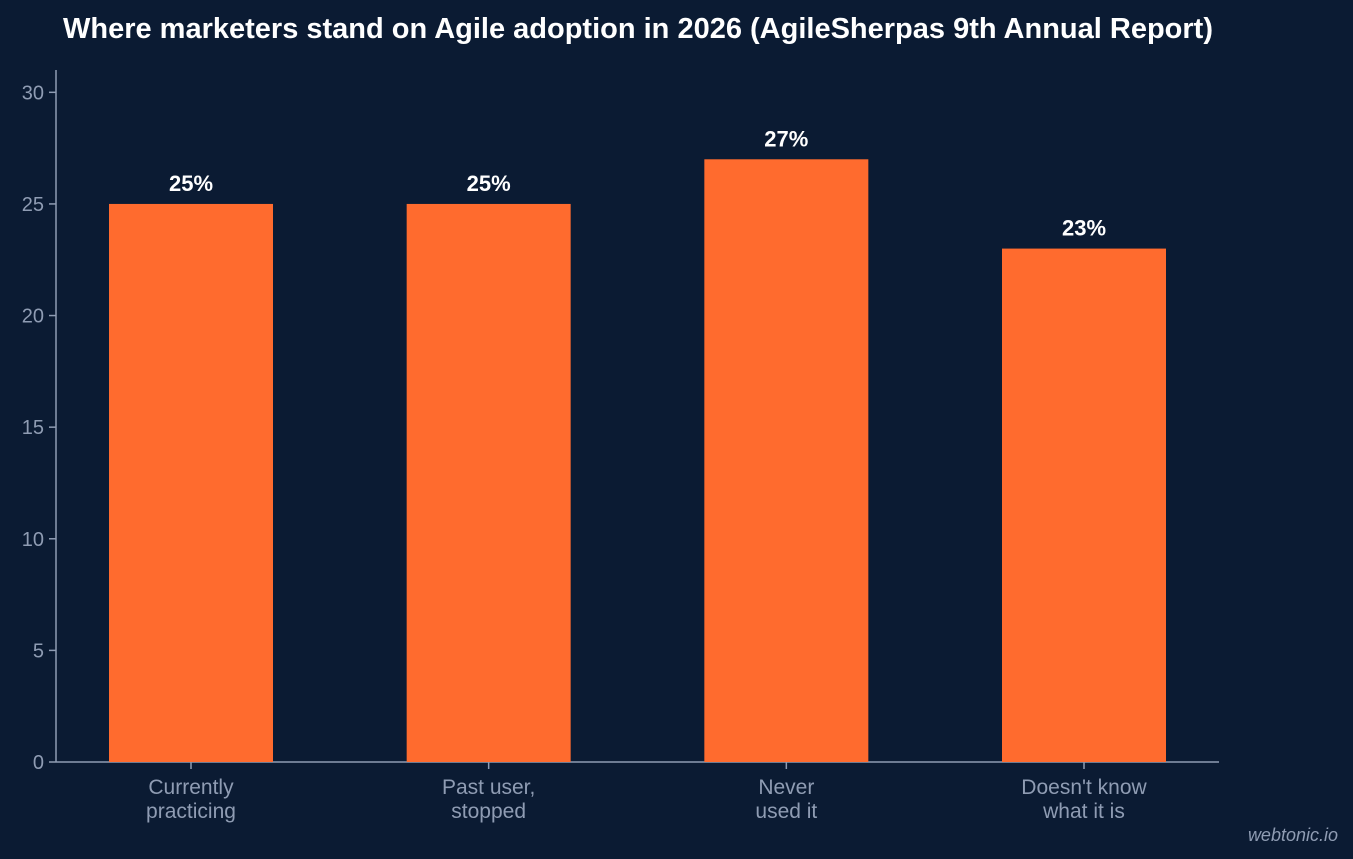  Describe the element at coordinates (191, 811) in the screenshot. I see `x-tick-label: practicing` at that location.